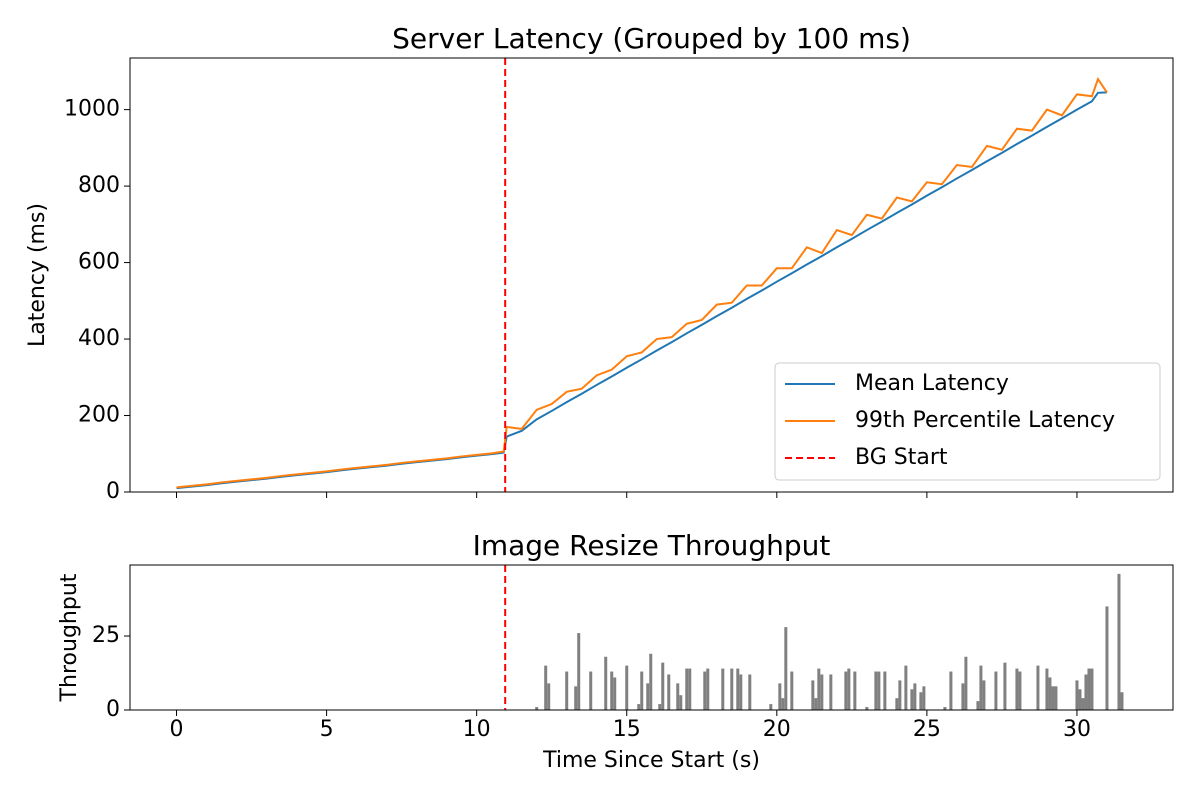 This screenshot has height=800, width=1200. What do you see at coordinates (99, 185) in the screenshot?
I see `y-tick-label: 800` at bounding box center [99, 185].